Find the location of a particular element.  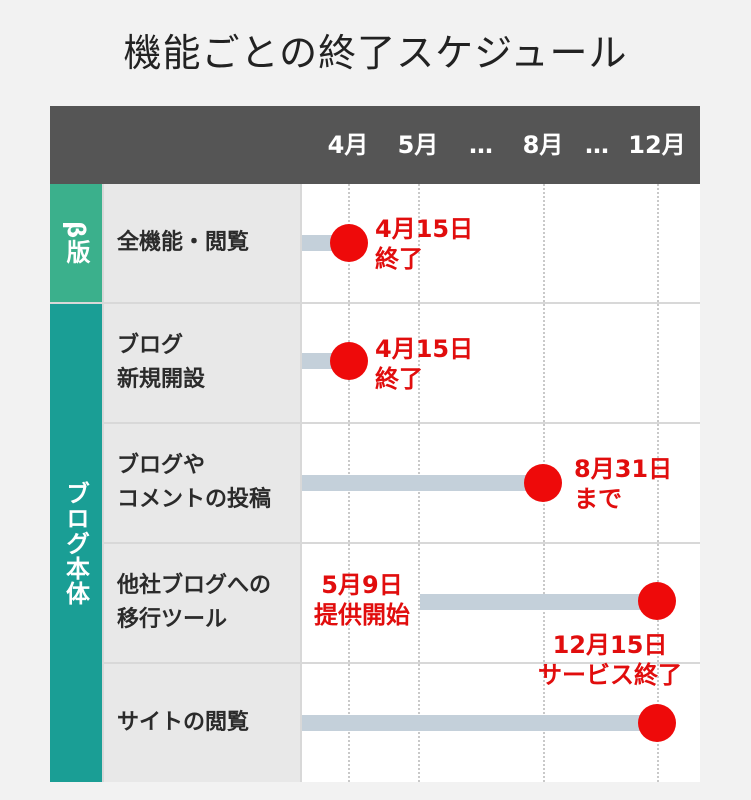

row-label-line: 移行ツール is located at coordinates (172, 619).